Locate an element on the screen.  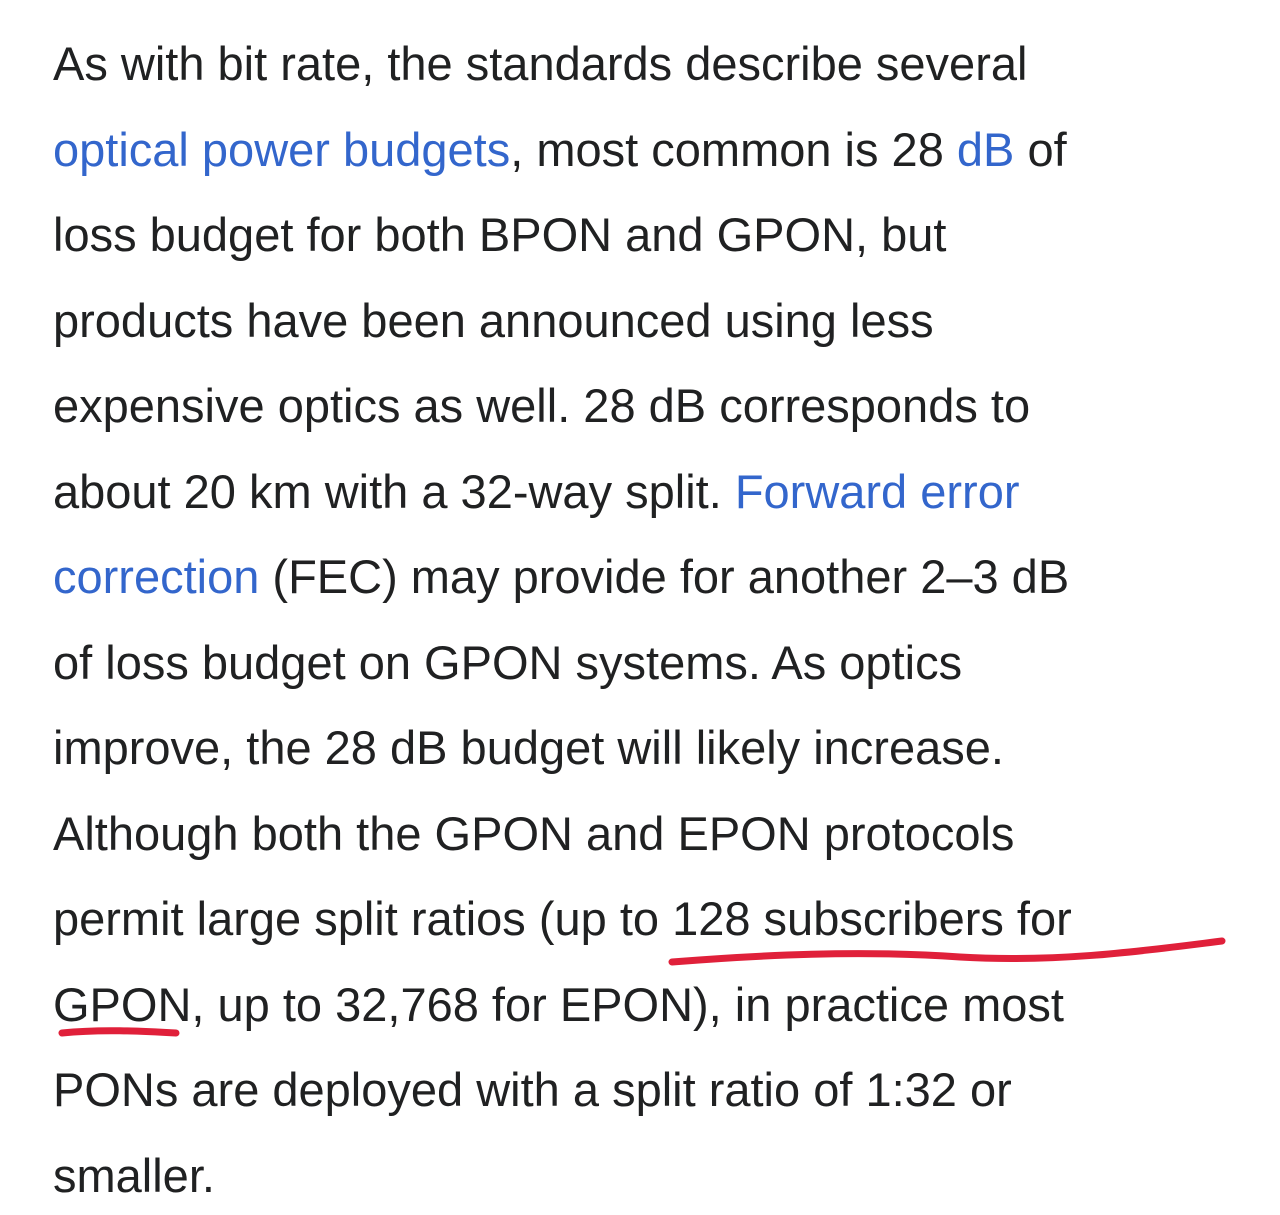
text-run: loss budget for both BPON and GPON, but is located at coordinates (500, 234).